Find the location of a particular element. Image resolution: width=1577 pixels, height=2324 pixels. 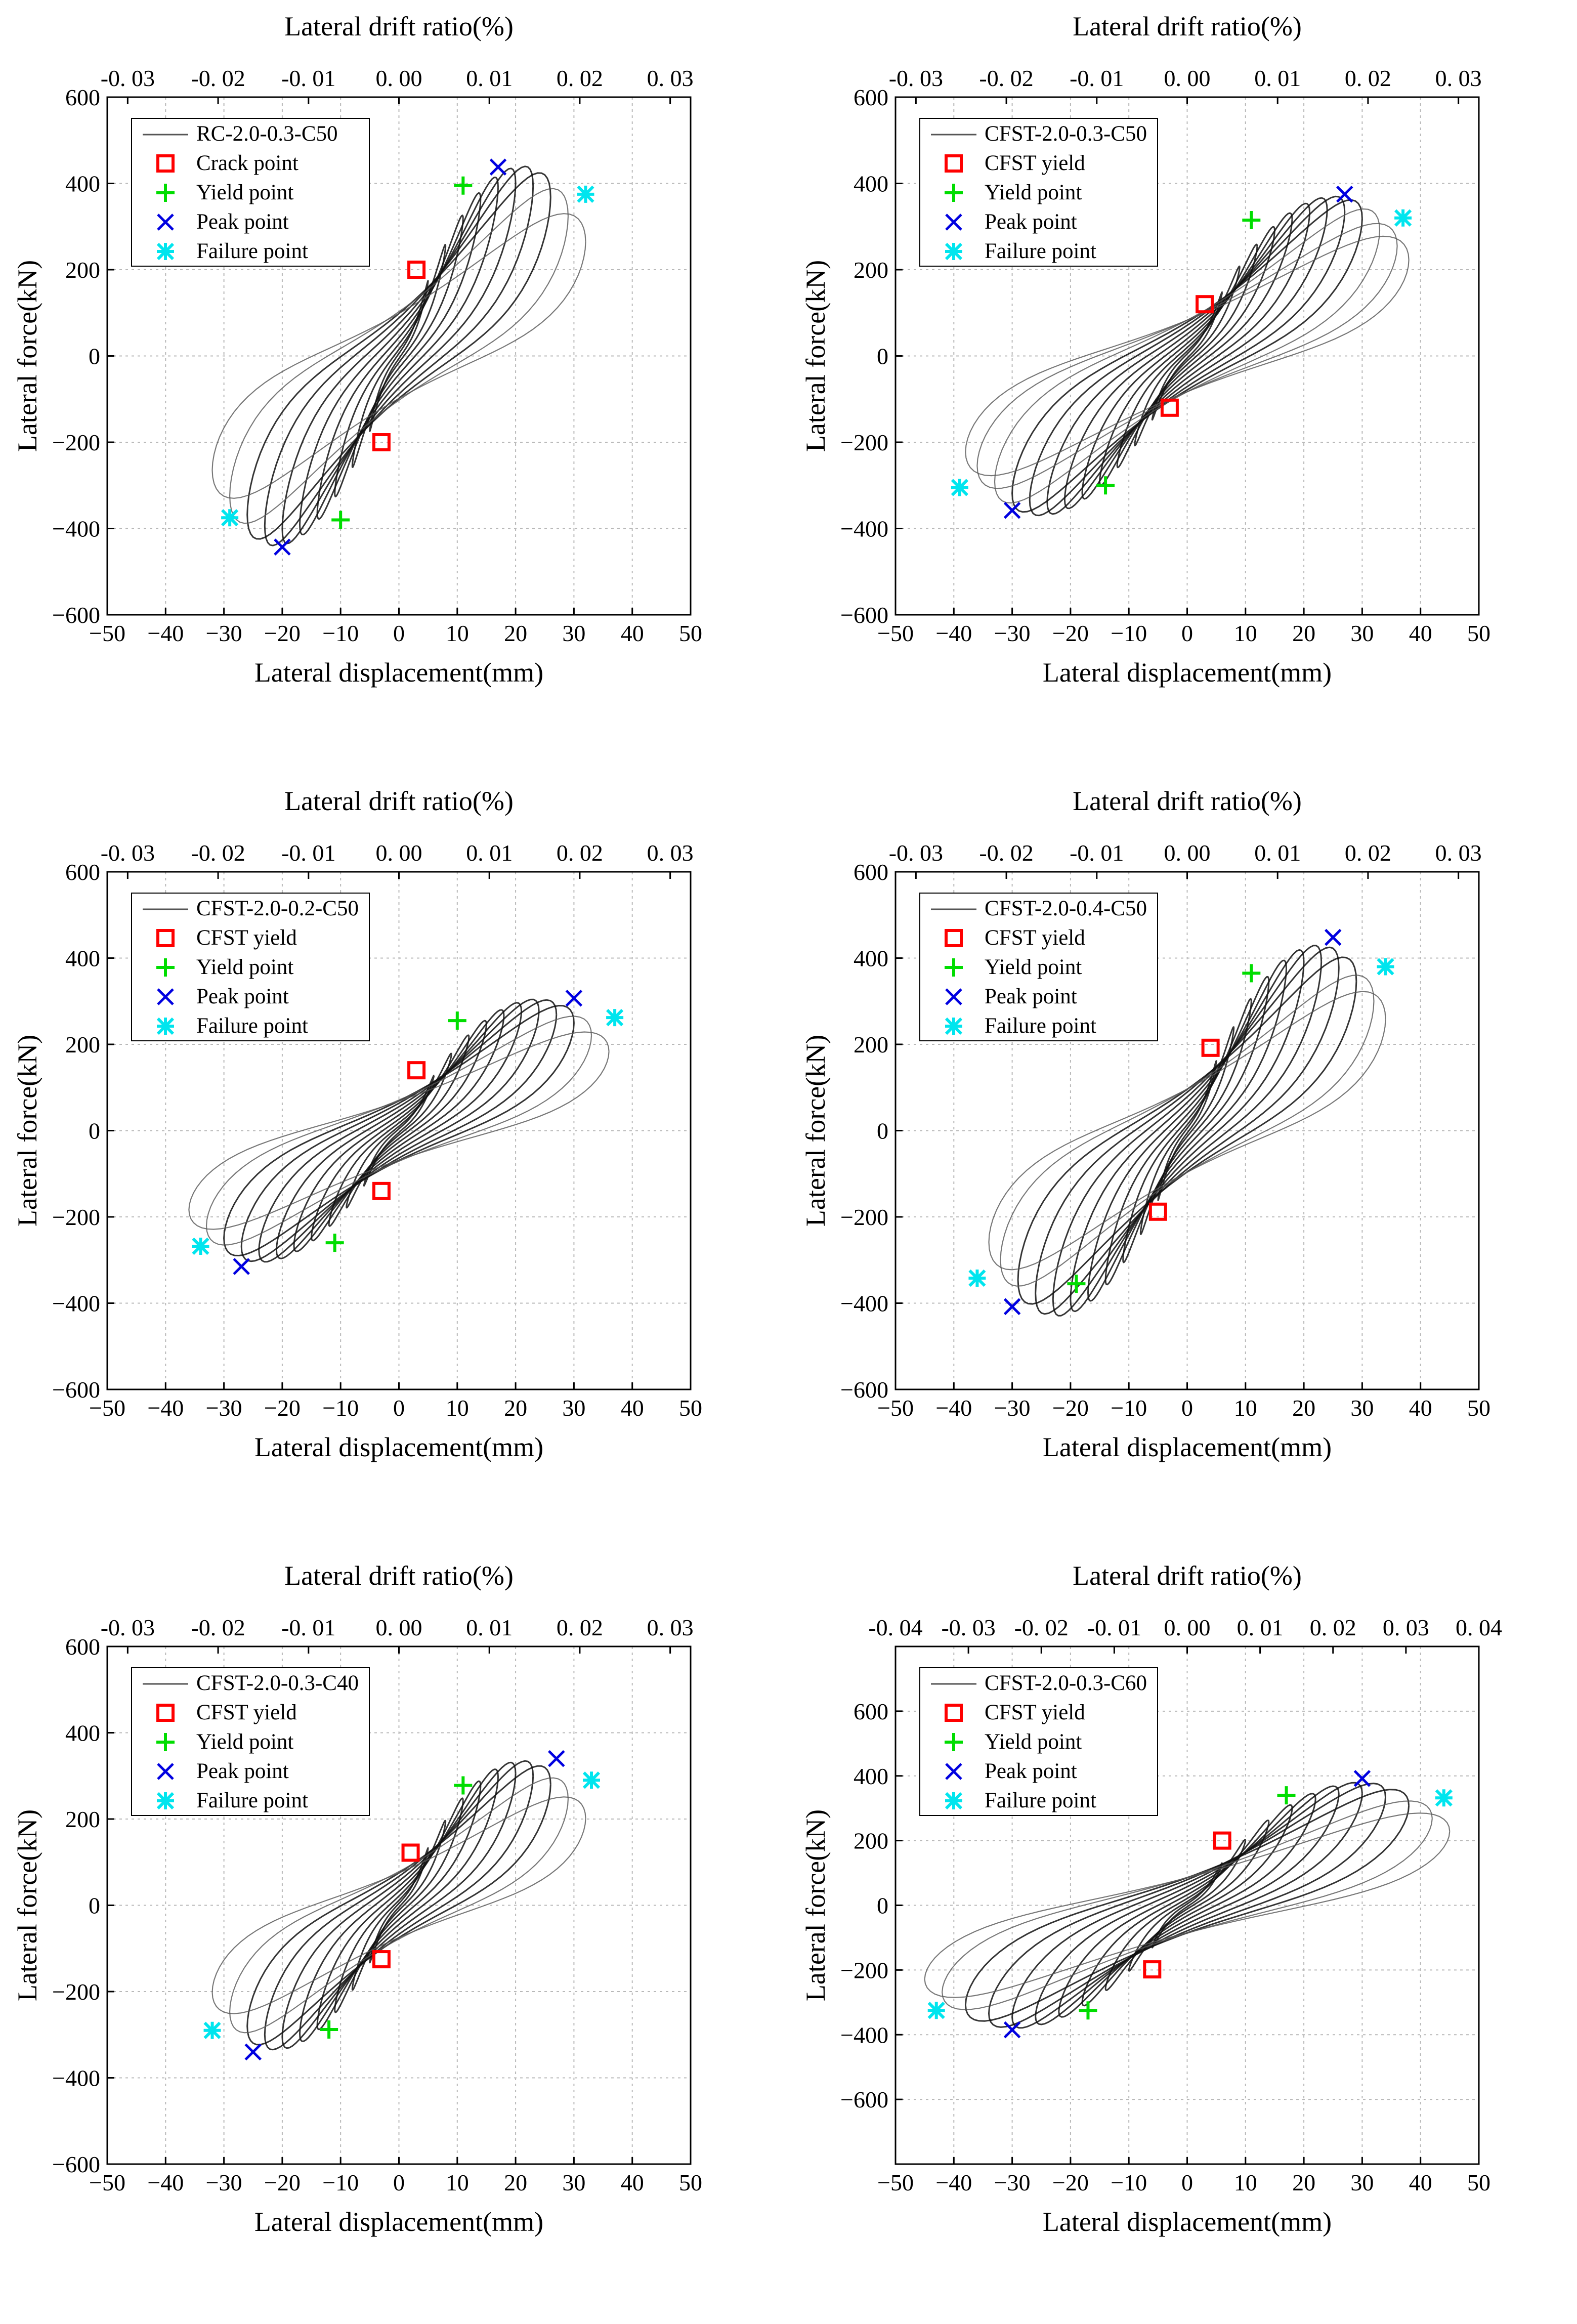

y-tick-label: −400 is located at coordinates (76, 1304).